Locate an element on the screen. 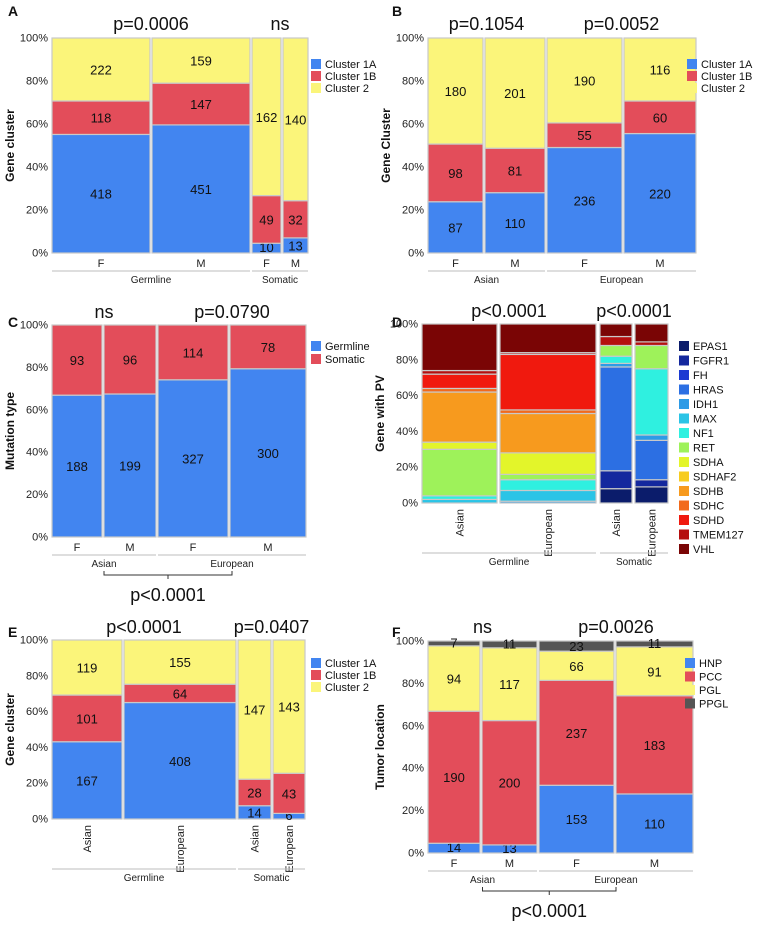  data-label: 91 is located at coordinates (654, 671).